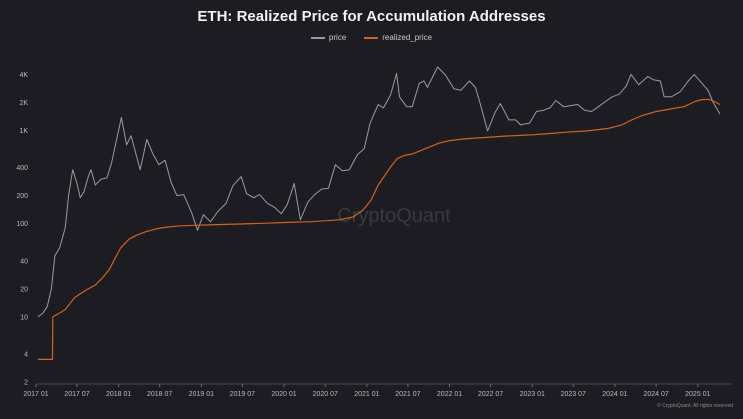  I want to click on legend-swatch-price, so click(317, 37).